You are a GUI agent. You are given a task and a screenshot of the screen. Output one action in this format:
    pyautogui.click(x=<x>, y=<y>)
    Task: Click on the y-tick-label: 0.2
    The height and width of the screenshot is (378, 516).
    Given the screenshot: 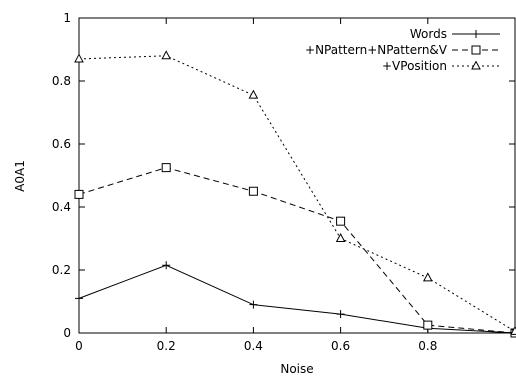 What is the action you would take?
    pyautogui.click(x=61, y=270)
    